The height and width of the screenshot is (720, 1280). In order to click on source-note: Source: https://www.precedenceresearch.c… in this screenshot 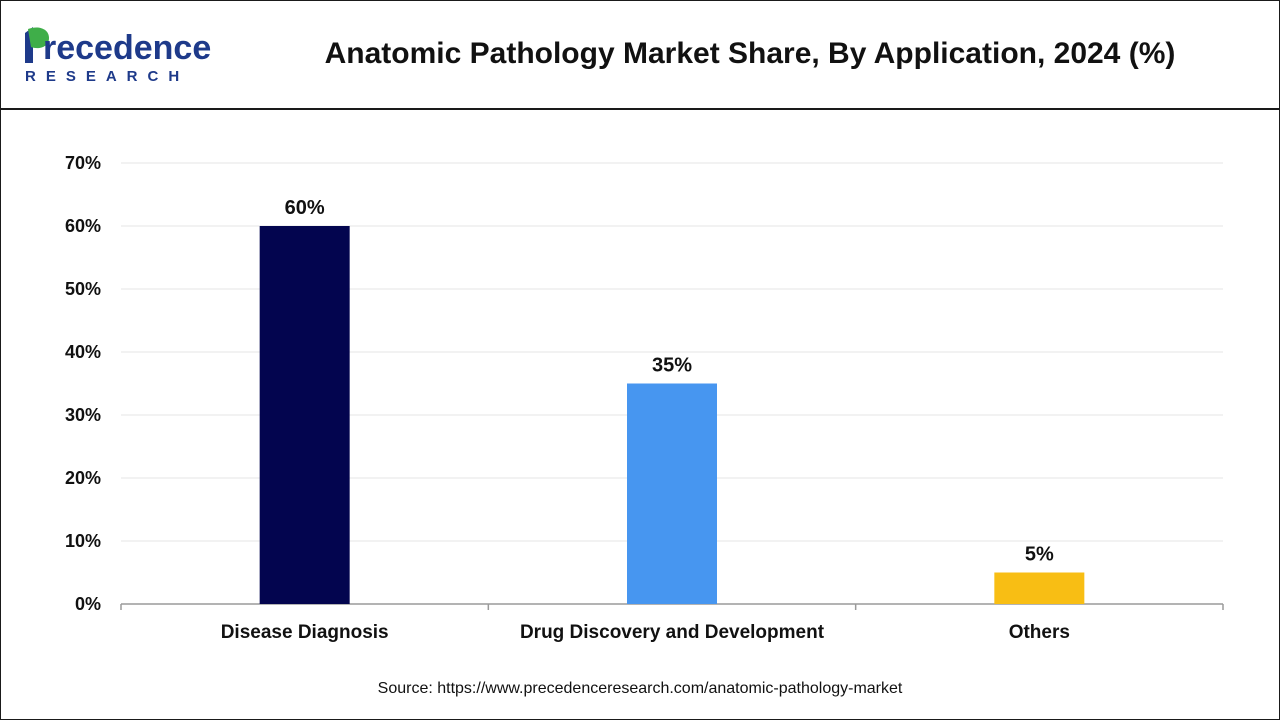, I will do `click(640, 688)`.